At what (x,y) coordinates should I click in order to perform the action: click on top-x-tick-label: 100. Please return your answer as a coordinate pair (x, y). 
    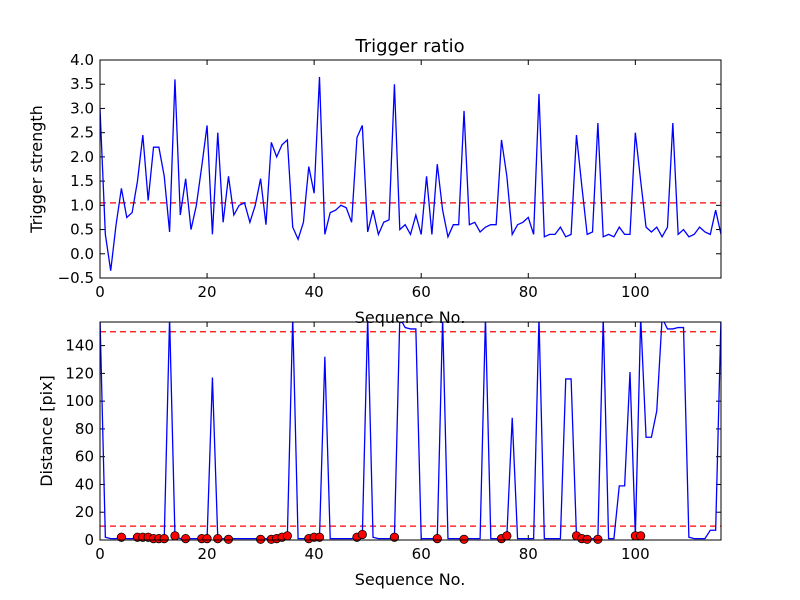
    Looking at the image, I should click on (635, 292).